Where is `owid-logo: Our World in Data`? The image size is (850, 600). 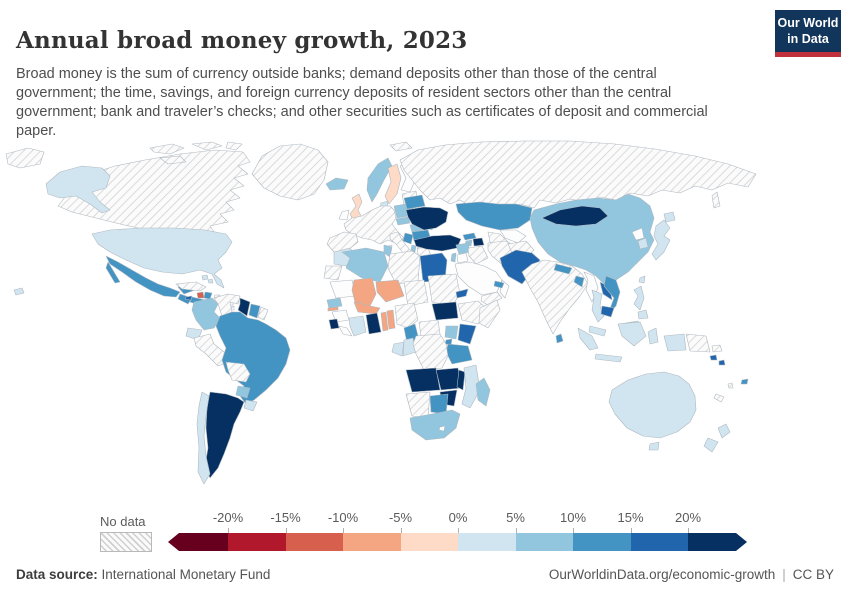 owid-logo: Our World in Data is located at coordinates (808, 34).